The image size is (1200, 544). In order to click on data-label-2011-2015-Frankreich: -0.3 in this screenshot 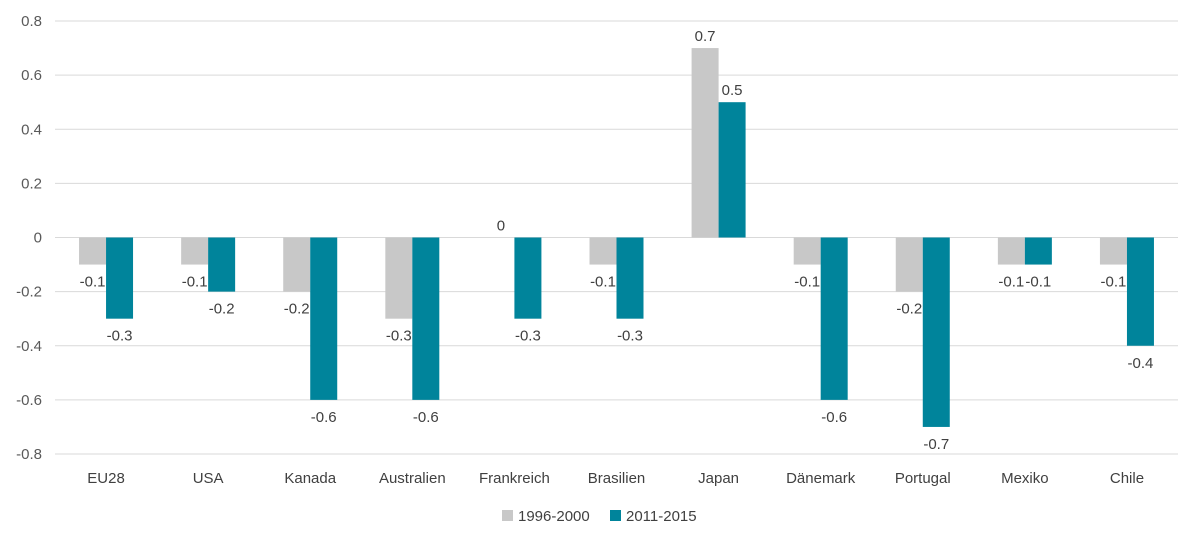, I will do `click(528, 336)`.